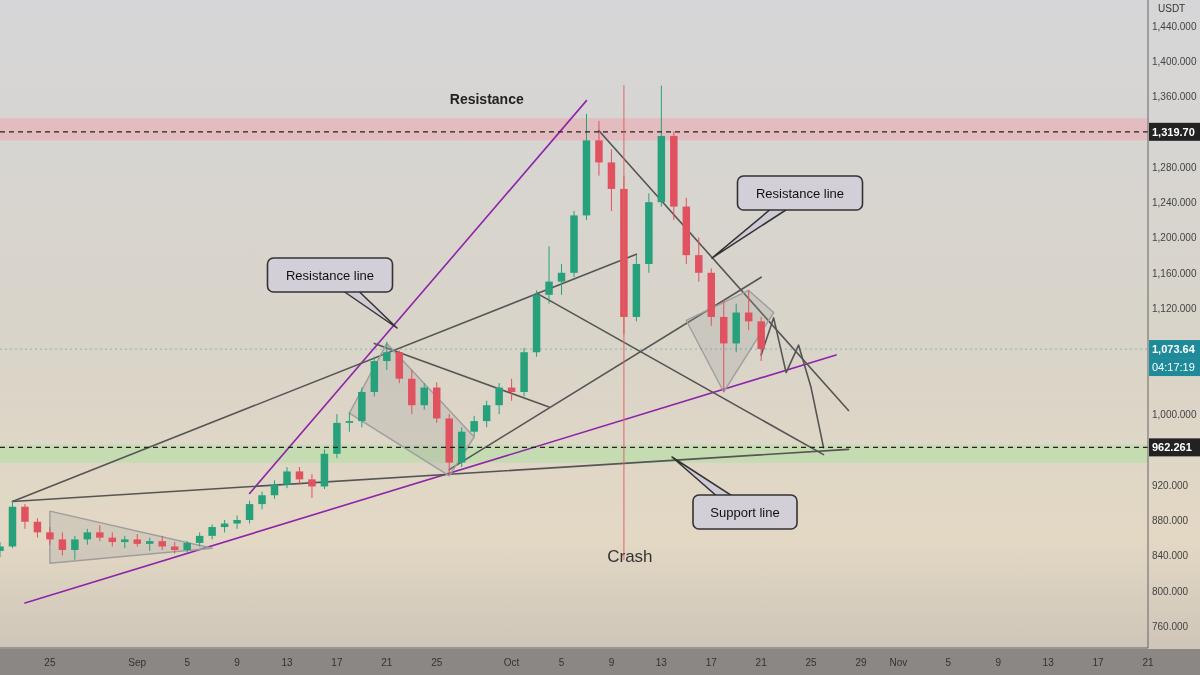 The height and width of the screenshot is (675, 1200). I want to click on y-tick-label: 840.000, so click(1170, 556).